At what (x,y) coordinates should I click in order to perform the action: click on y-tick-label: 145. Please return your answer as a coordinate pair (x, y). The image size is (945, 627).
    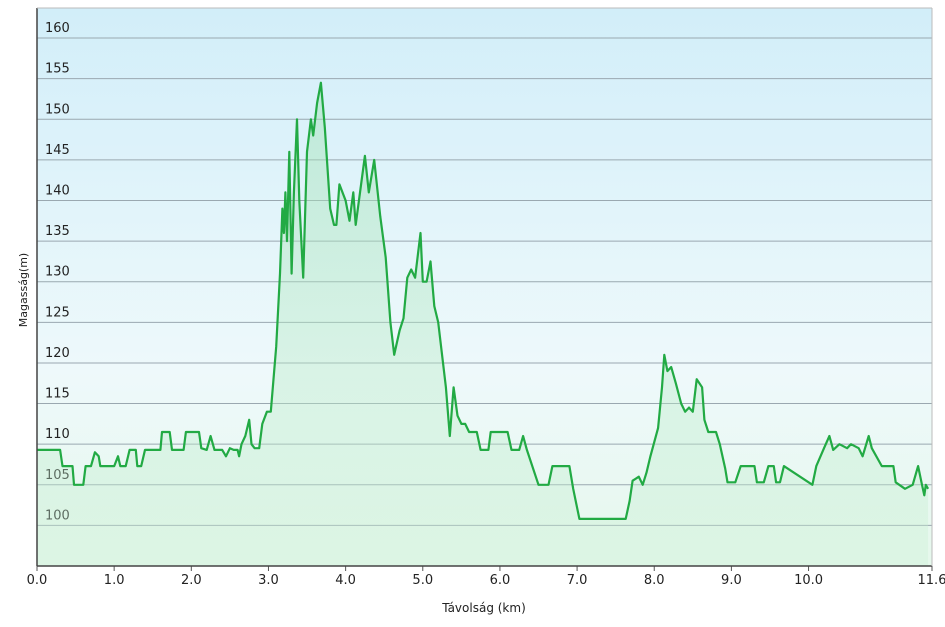
    Looking at the image, I should click on (57, 150).